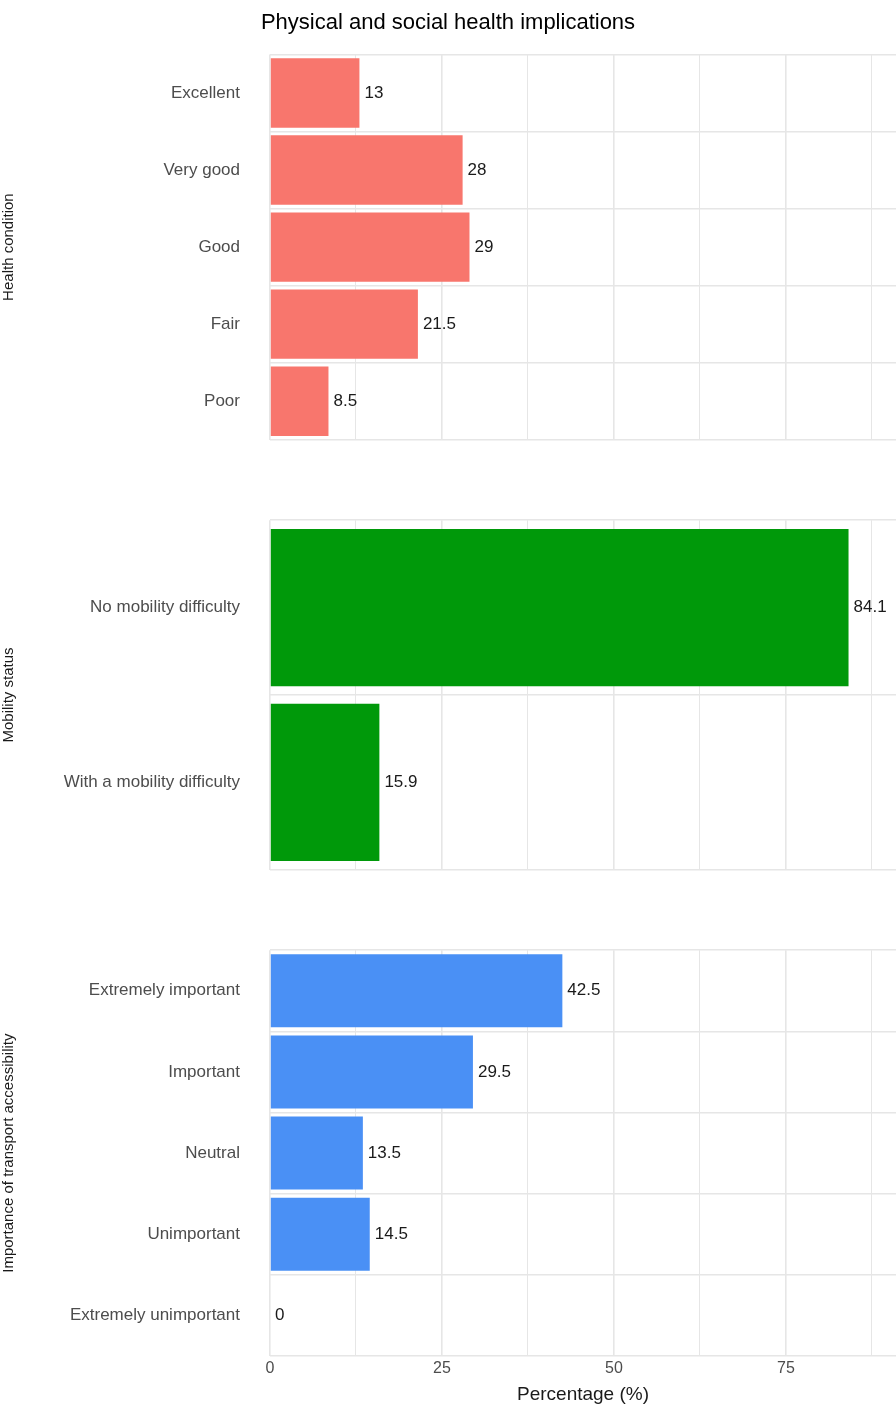 This screenshot has height=1416, width=896. What do you see at coordinates (8, 1152) in the screenshot?
I see `y-axis-title: Importance of transport accessibility` at bounding box center [8, 1152].